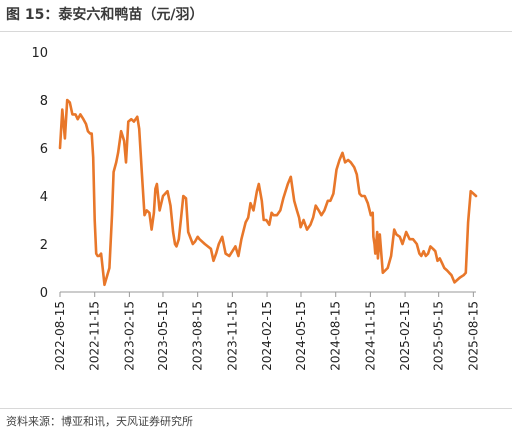 Image resolution: width=512 pixels, height=434 pixels. I want to click on x-tick-label: 2025-05-15, so click(439, 336).